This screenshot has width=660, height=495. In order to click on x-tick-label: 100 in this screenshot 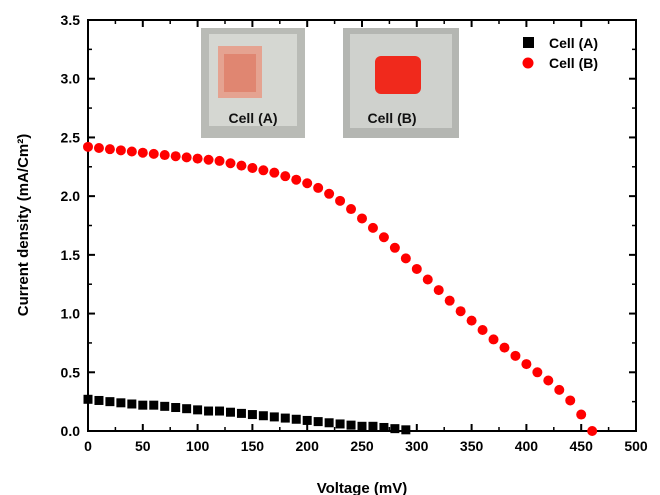, I will do `click(198, 446)`.